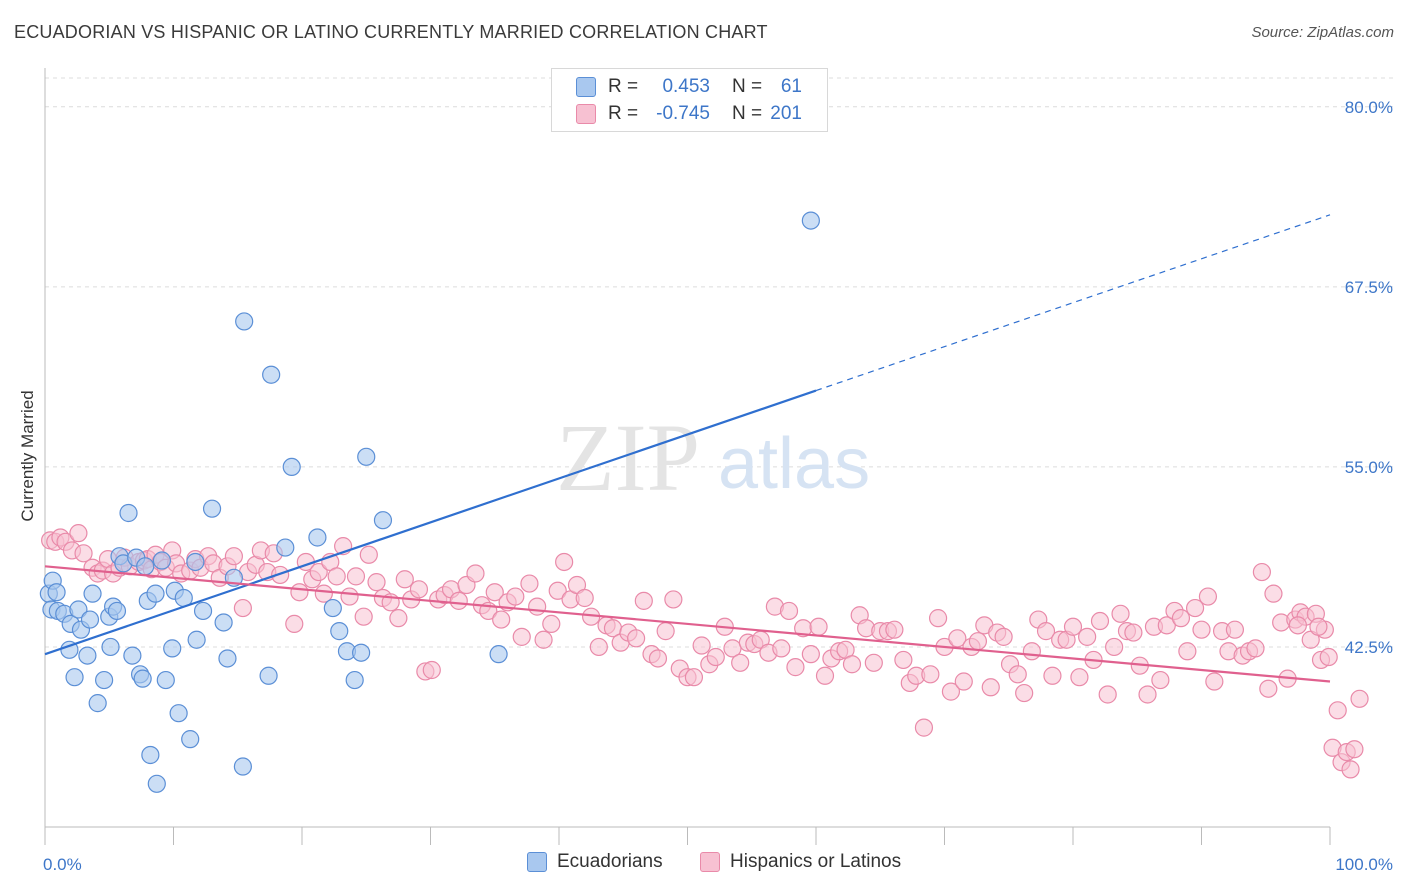  I want to click on pink-swatch-icon, so click(586, 114).